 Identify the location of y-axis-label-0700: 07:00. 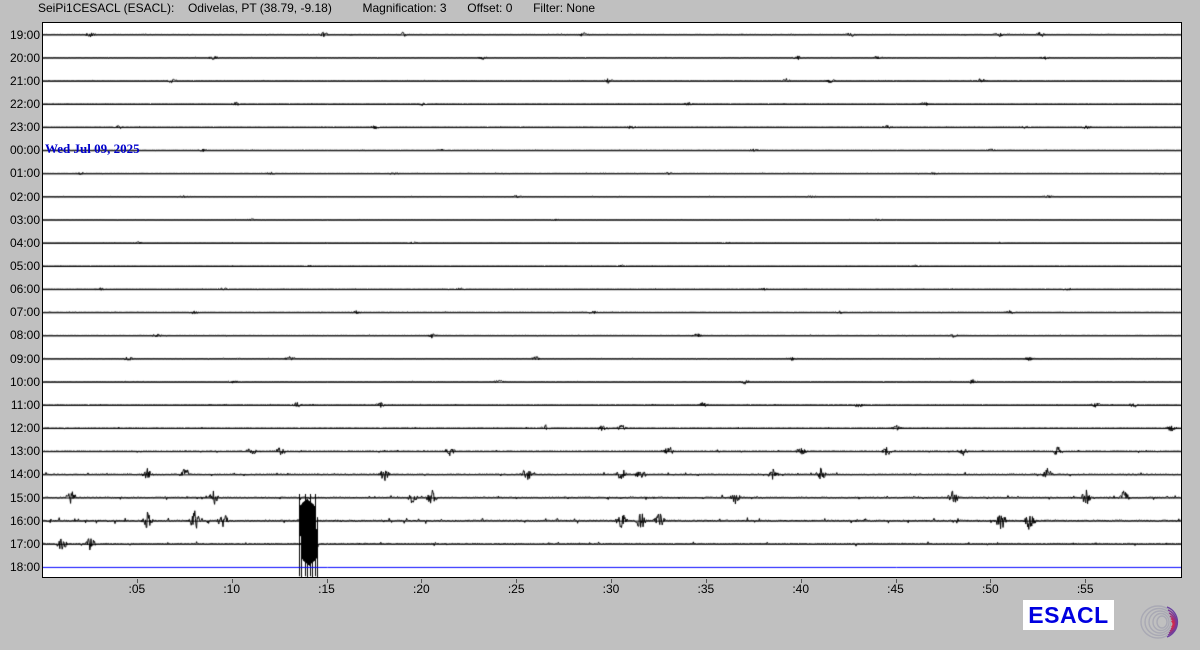
(24, 312).